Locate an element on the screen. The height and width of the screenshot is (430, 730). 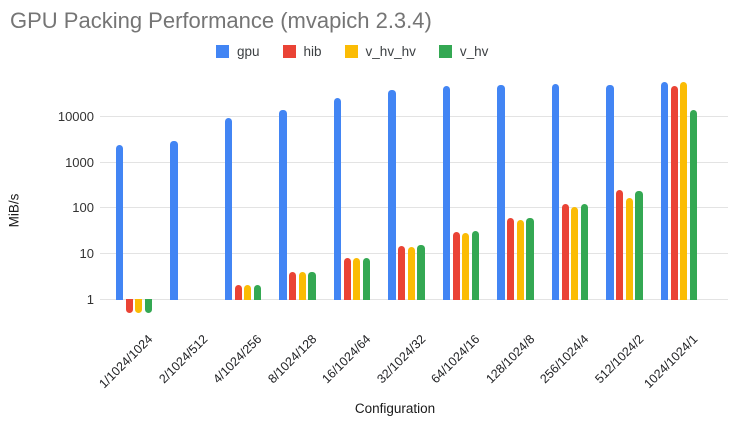
bar-gpu-128/1024/8 is located at coordinates (501, 192).